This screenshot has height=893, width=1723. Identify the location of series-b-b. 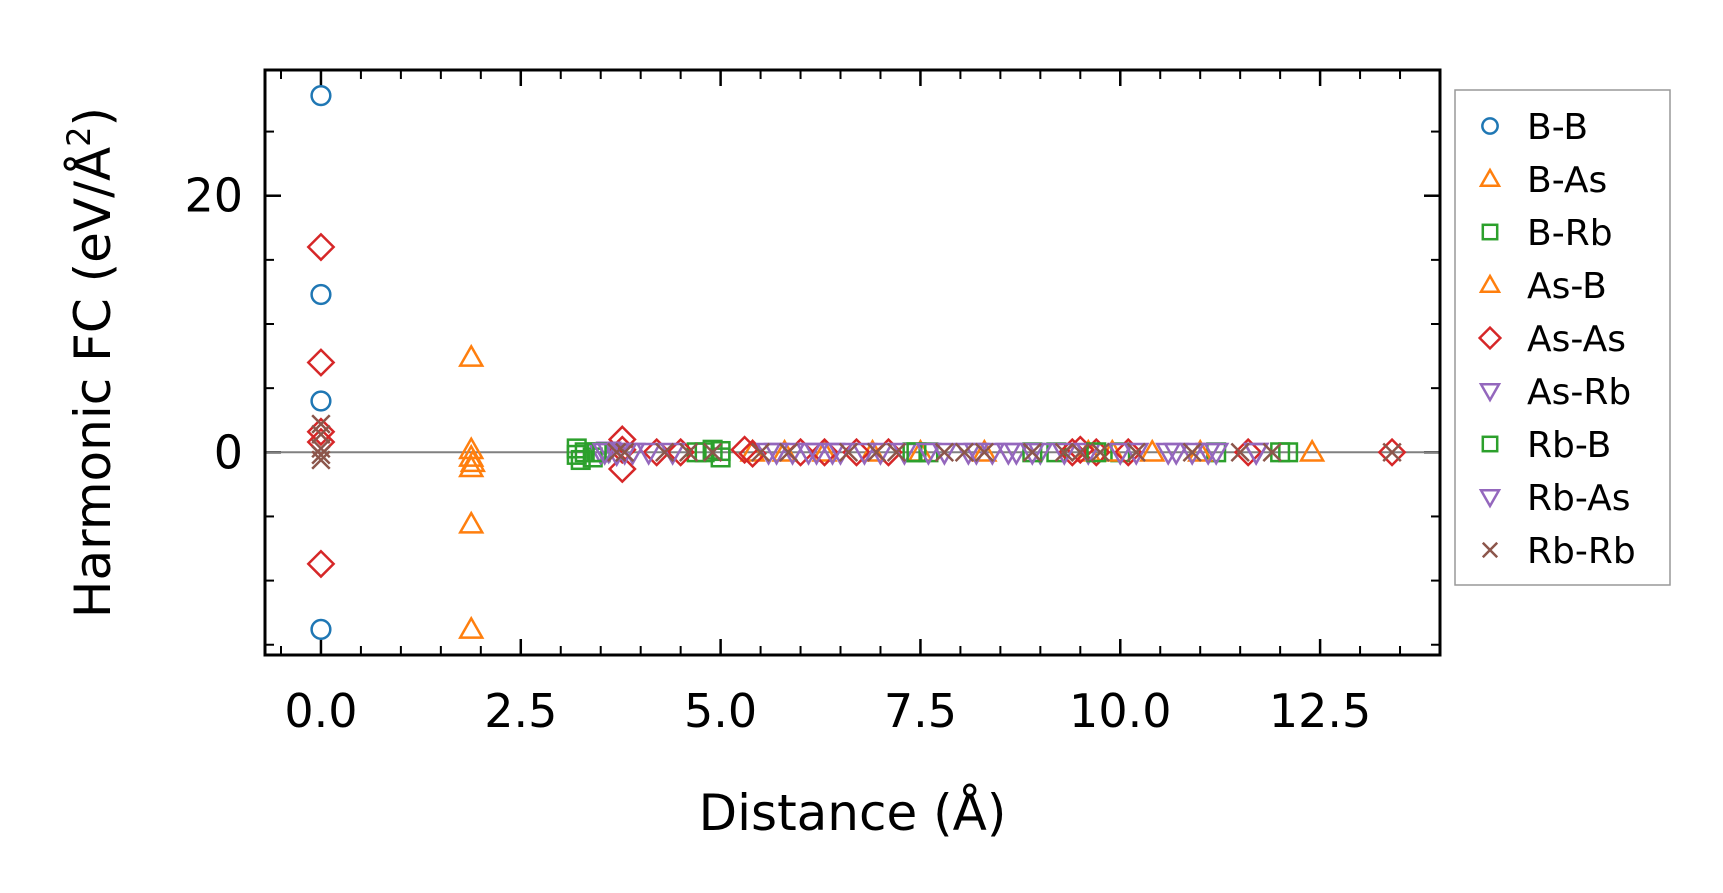
(321, 362).